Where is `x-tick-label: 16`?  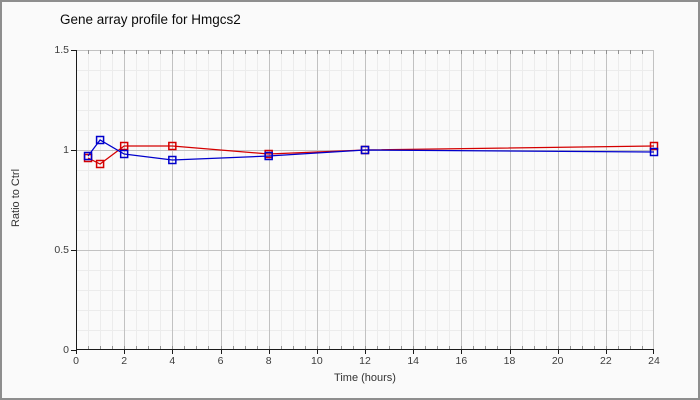 x-tick-label: 16 is located at coordinates (461, 361).